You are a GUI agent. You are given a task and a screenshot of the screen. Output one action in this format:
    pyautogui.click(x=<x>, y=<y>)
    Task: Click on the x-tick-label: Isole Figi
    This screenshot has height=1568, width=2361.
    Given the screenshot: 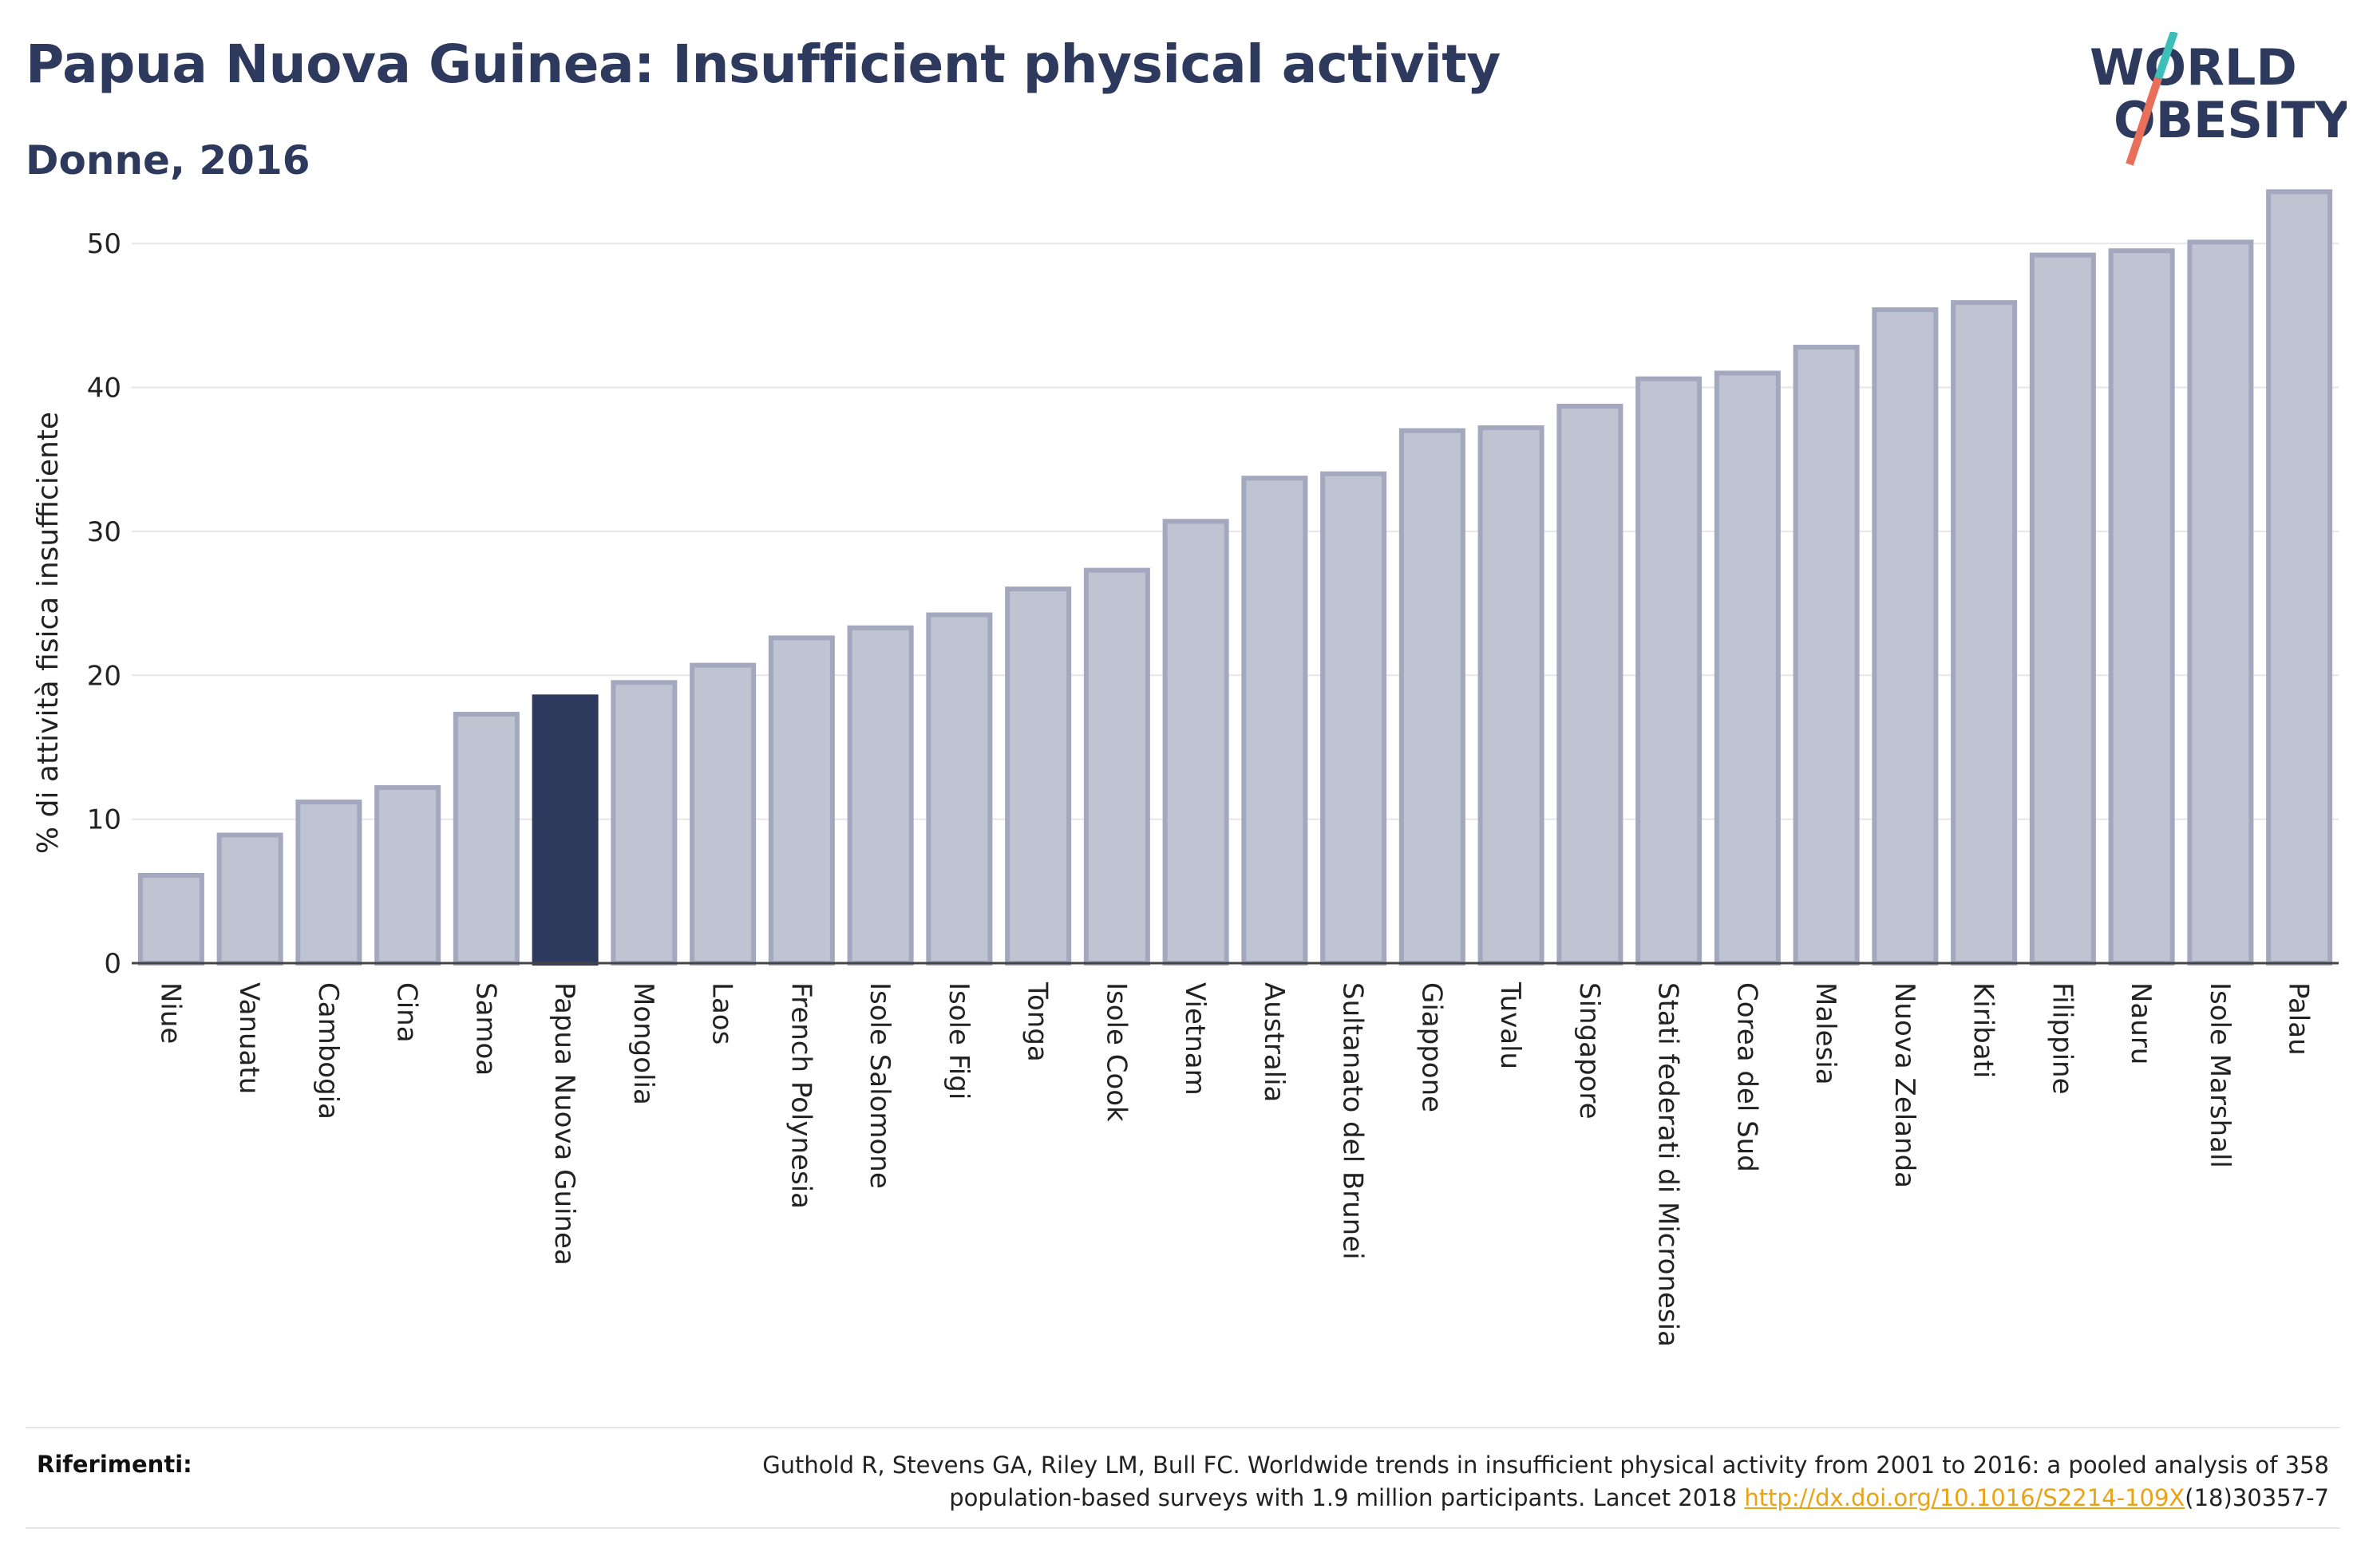 What is the action you would take?
    pyautogui.click(x=959, y=1041)
    